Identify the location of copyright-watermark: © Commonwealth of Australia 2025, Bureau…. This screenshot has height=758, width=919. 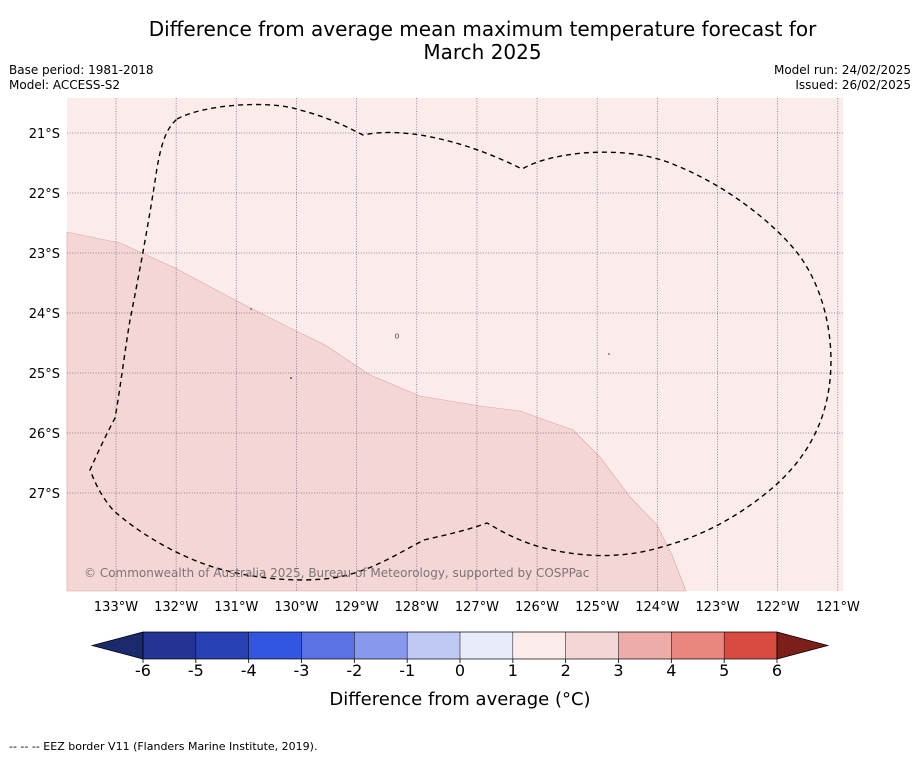
(336, 573).